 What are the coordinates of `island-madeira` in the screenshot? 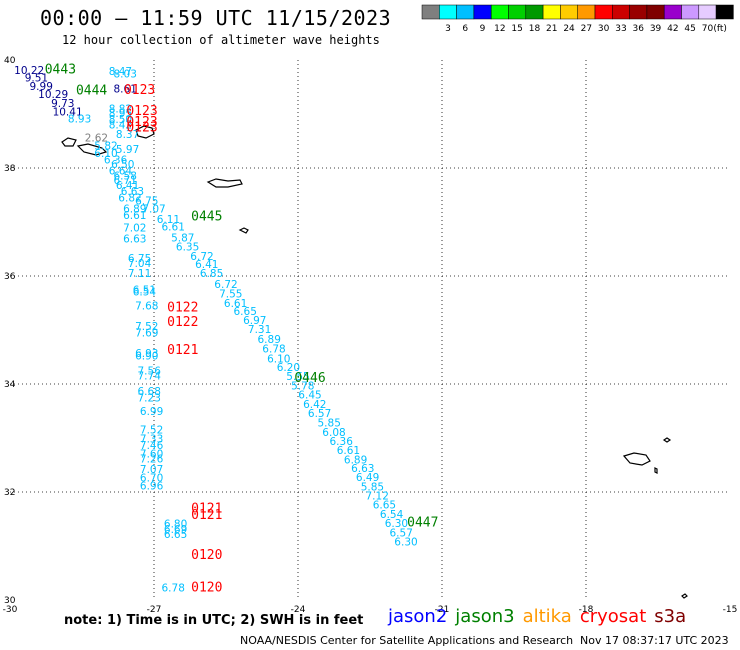 It's located at (636, 459).